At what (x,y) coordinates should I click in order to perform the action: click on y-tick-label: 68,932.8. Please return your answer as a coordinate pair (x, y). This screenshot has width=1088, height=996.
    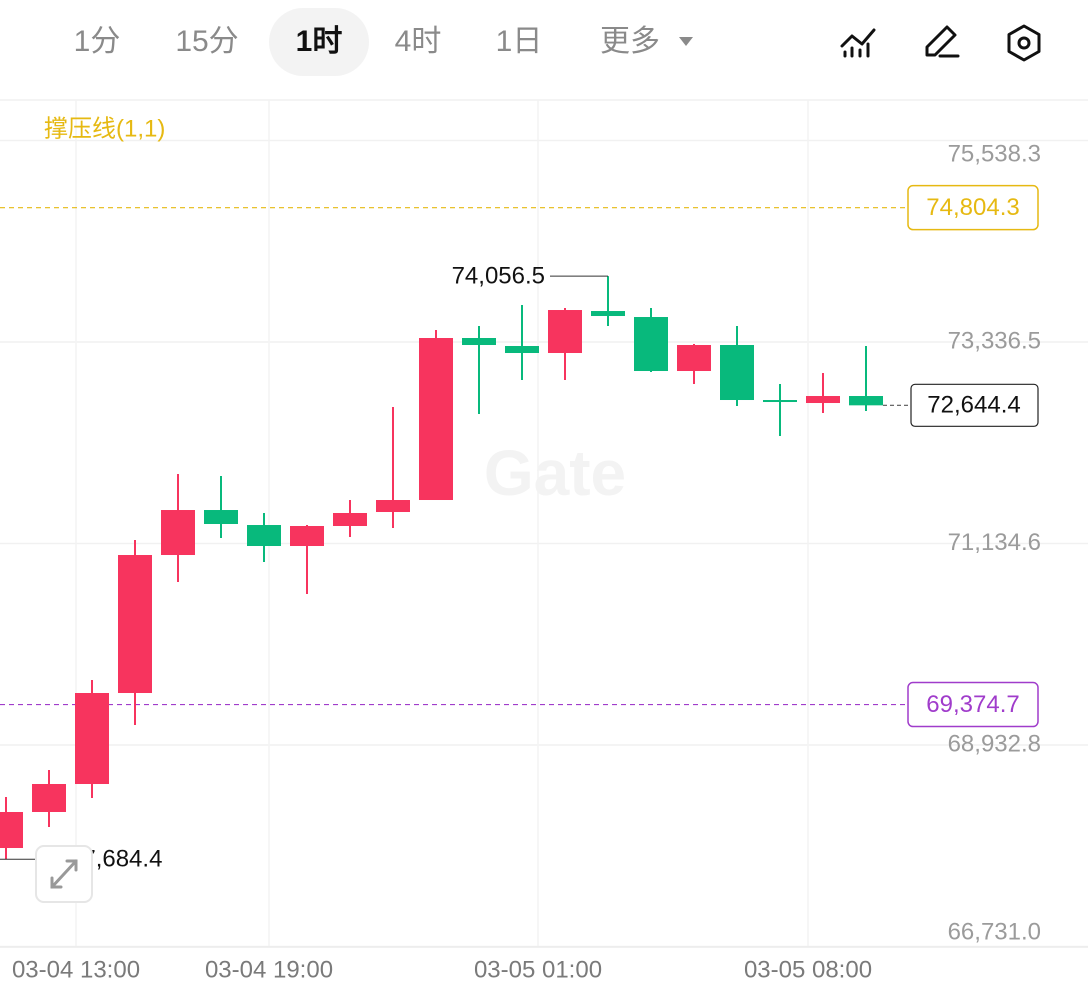
    Looking at the image, I should click on (994, 743).